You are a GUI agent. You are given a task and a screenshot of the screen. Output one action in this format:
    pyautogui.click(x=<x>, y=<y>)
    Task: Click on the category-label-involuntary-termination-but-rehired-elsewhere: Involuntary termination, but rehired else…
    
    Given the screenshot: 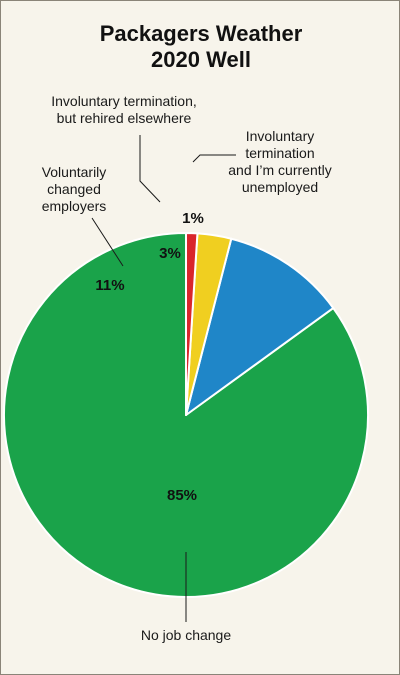 What is the action you would take?
    pyautogui.click(x=124, y=109)
    